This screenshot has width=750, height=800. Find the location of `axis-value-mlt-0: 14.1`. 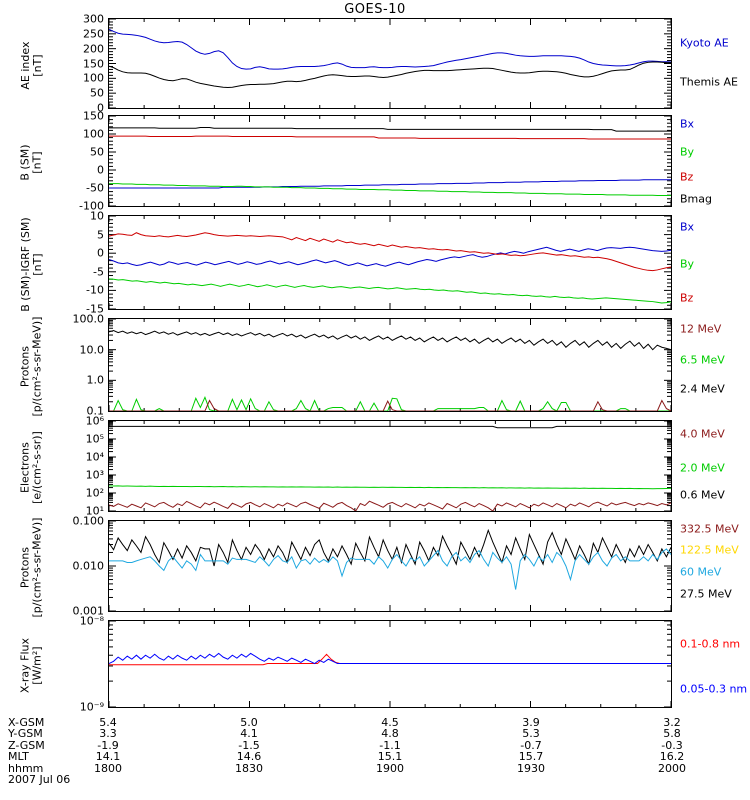

axis-value-mlt-0: 14.1 is located at coordinates (108, 757).